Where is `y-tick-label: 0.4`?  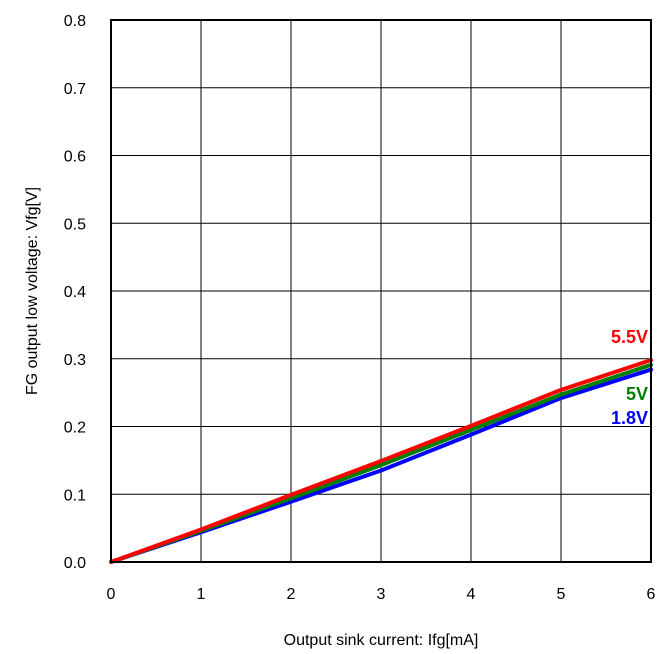
y-tick-label: 0.4 is located at coordinates (75, 292).